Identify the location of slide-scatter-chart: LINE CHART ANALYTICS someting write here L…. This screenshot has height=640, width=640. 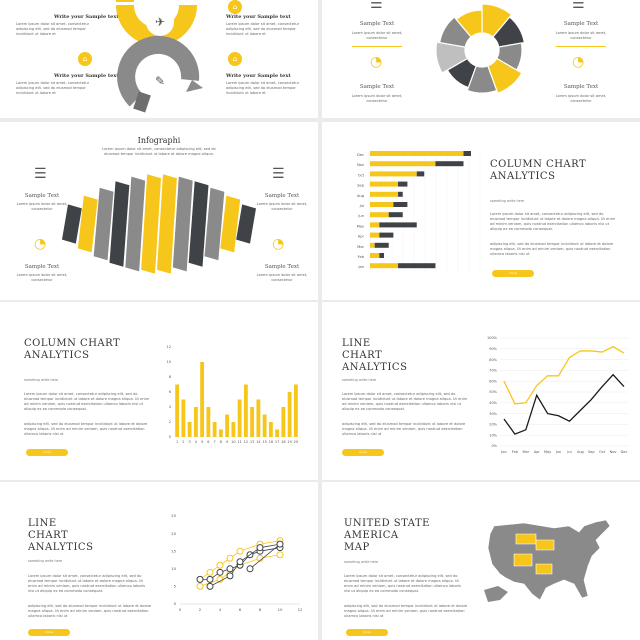
(159, 561).